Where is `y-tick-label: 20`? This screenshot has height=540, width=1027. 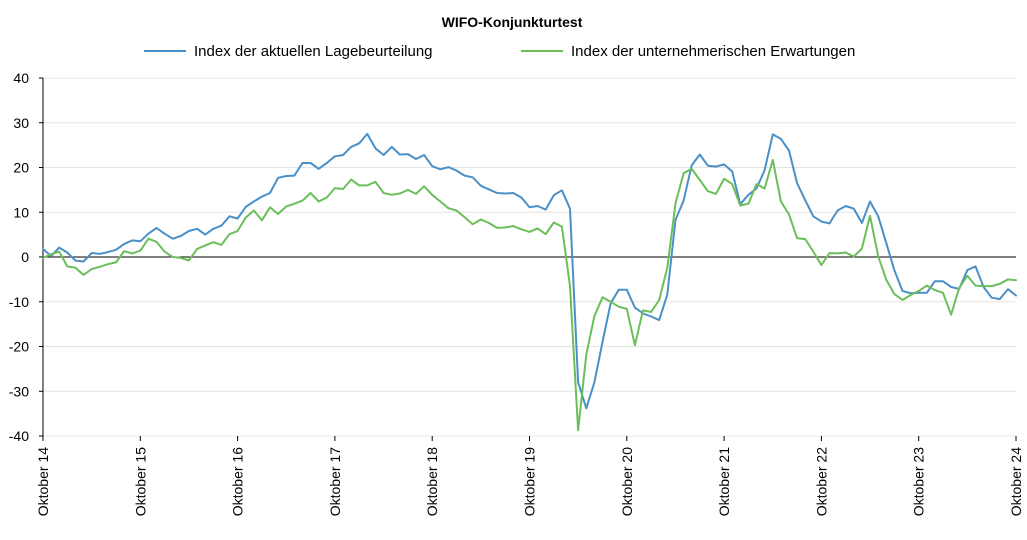
y-tick-label: 20 is located at coordinates (21, 168).